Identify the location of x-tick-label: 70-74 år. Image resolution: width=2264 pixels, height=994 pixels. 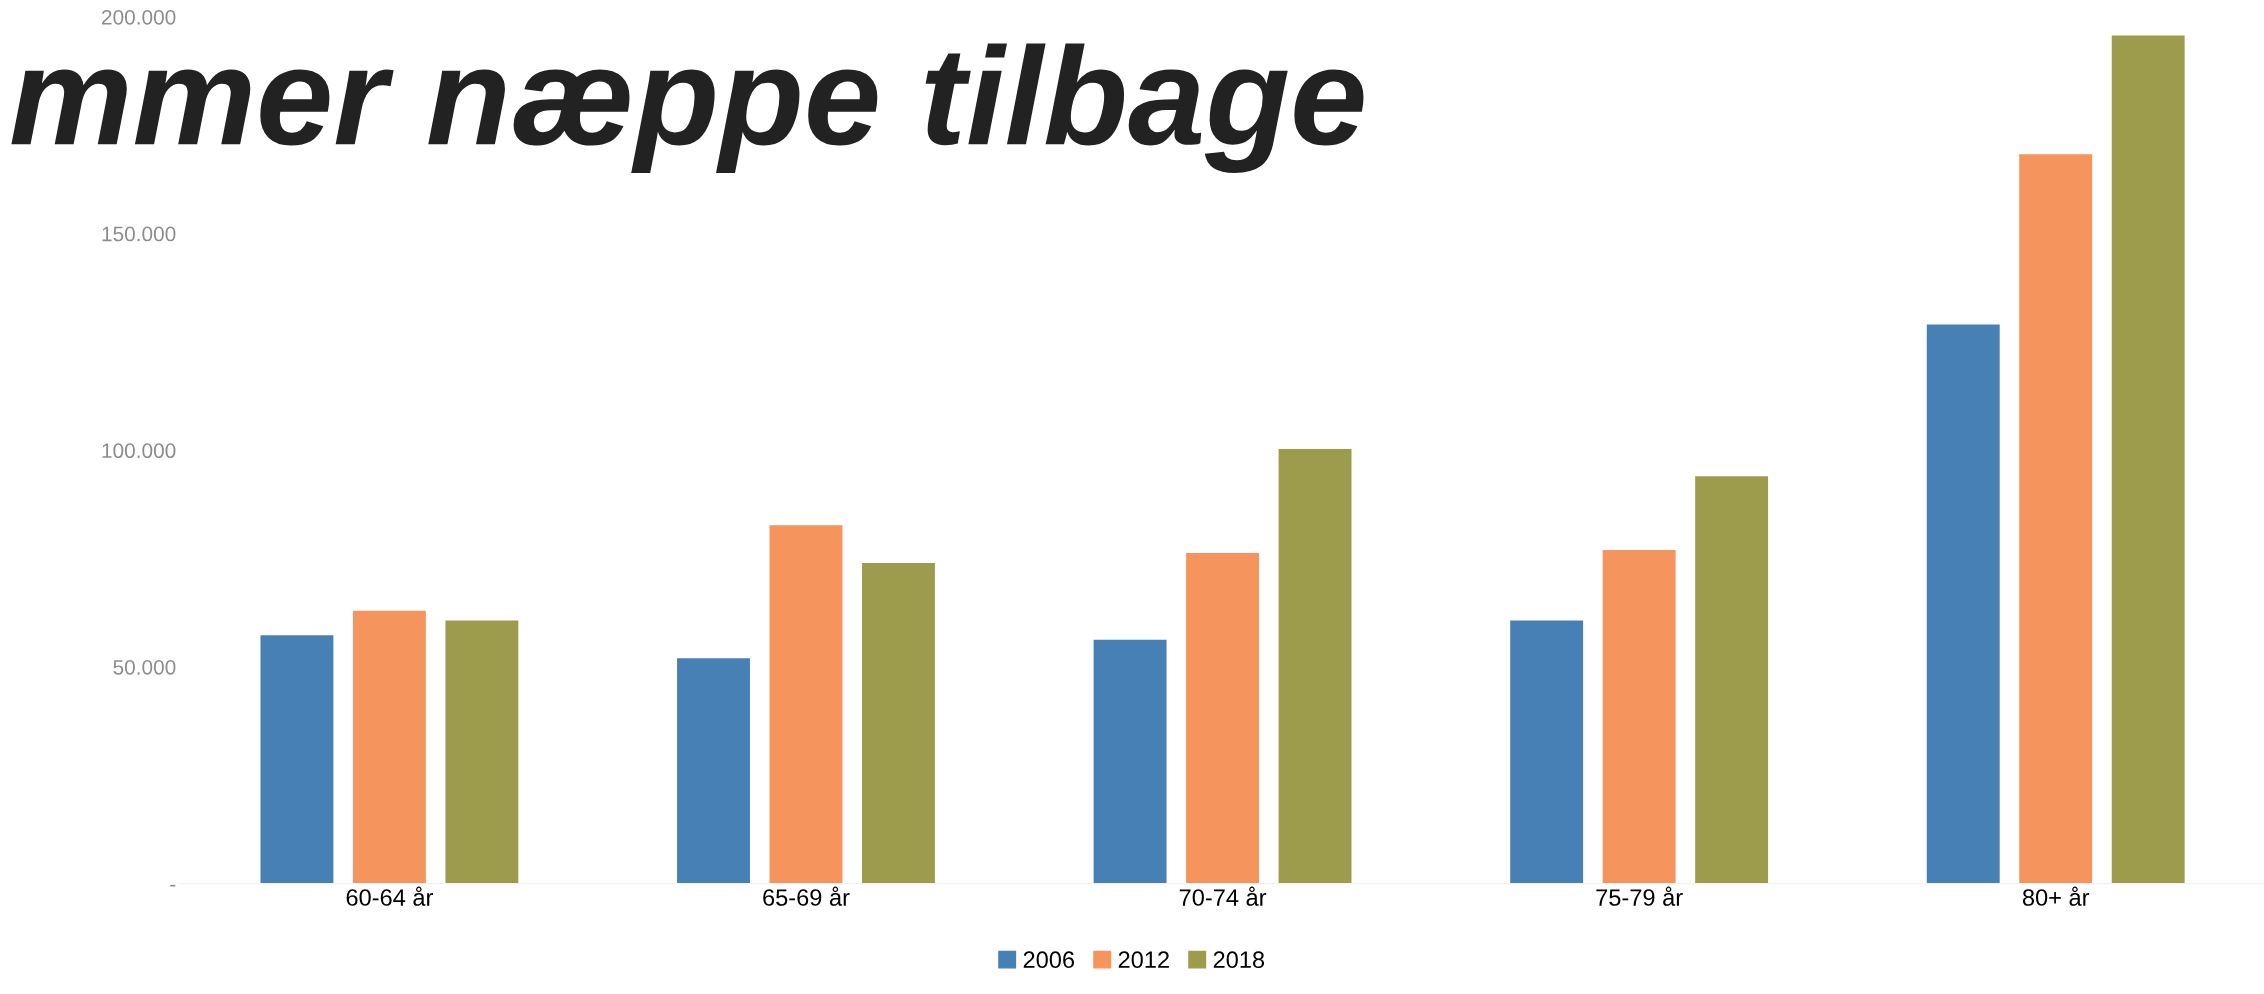
(1223, 896).